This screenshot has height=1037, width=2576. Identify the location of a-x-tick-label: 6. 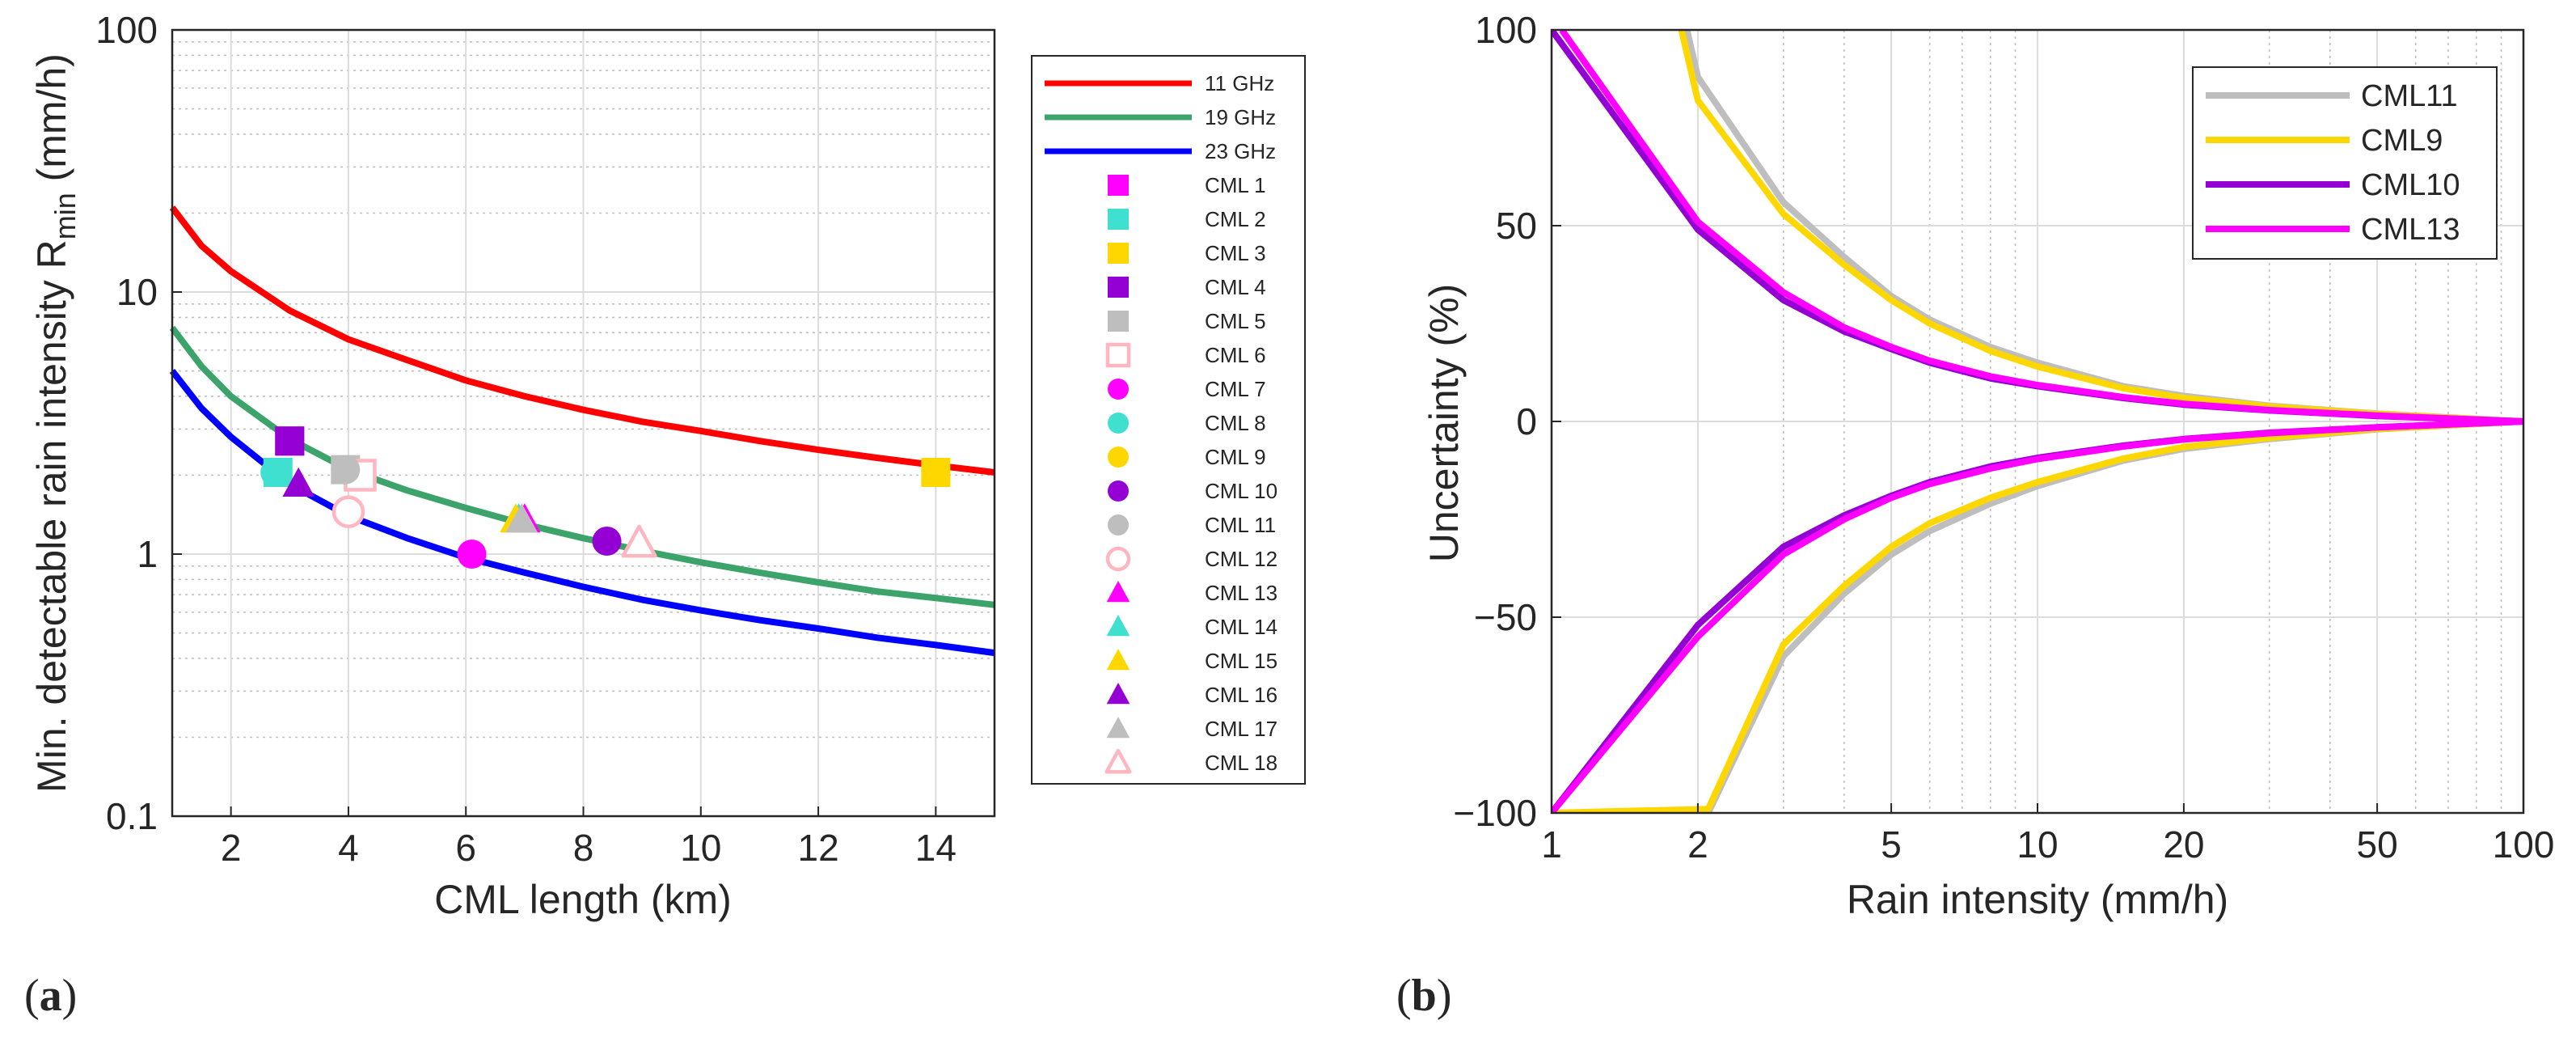
(465, 848).